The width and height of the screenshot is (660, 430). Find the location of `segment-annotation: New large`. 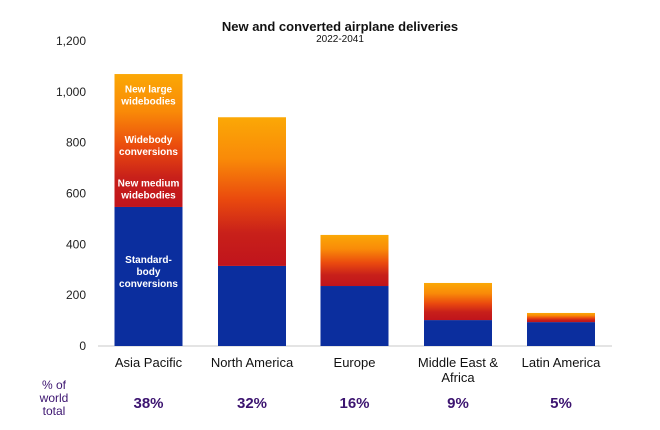

segment-annotation: New large is located at coordinates (149, 89).